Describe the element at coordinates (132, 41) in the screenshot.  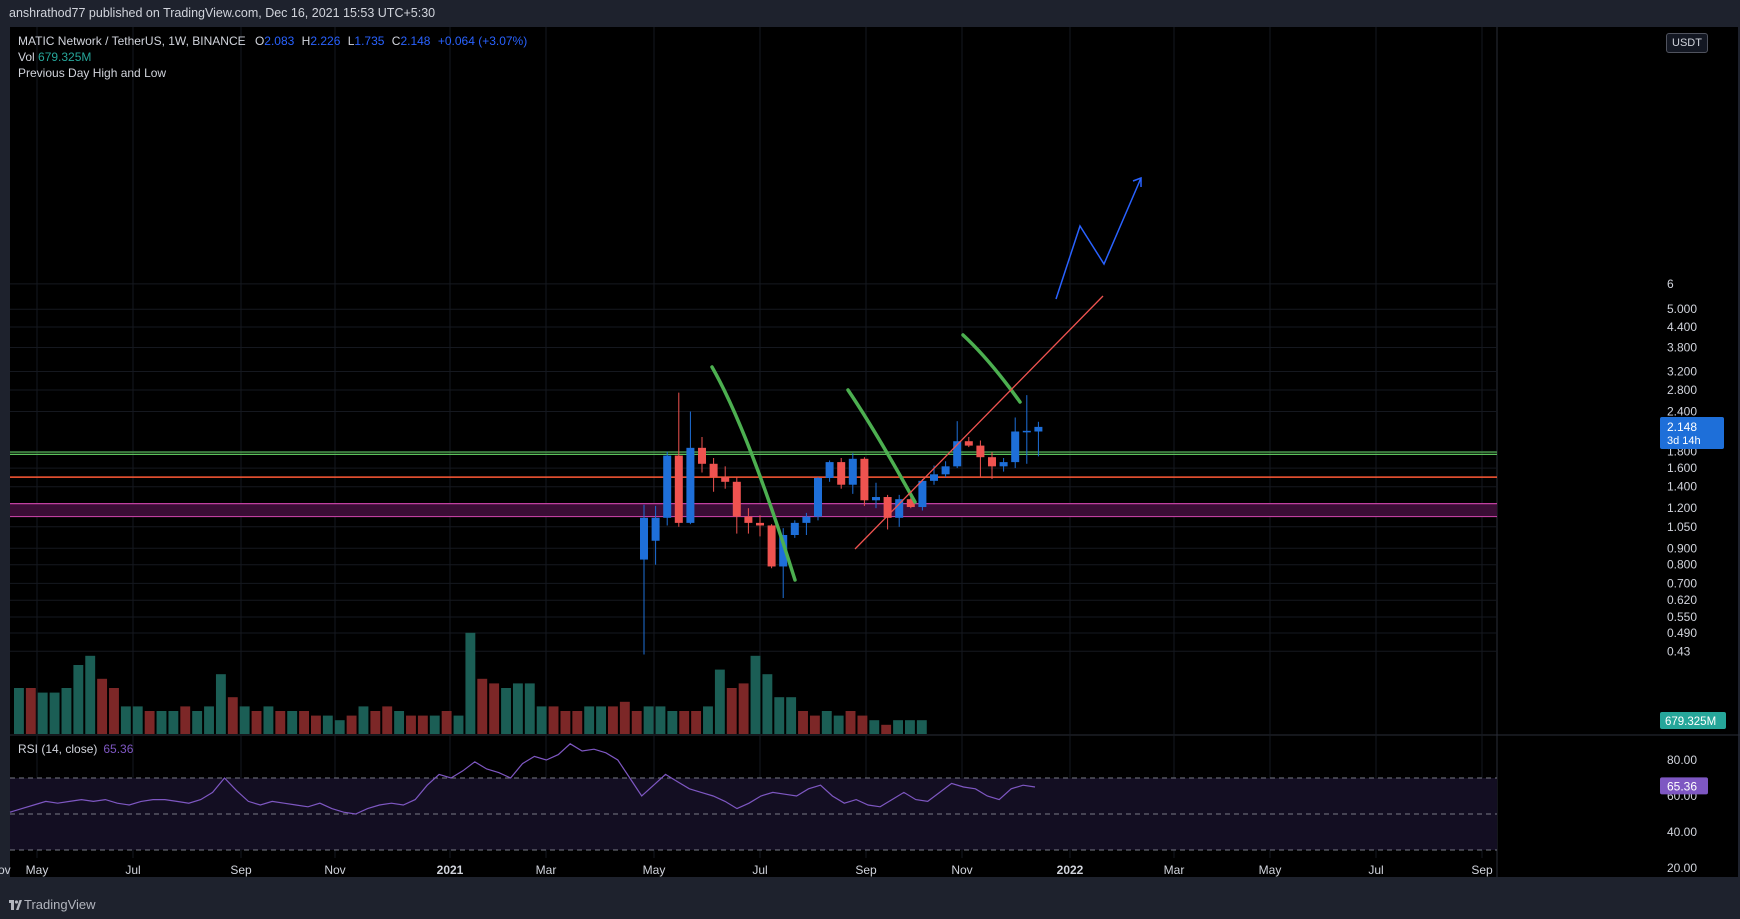
I see `symbol-label: MATIC Network / TetherUS, 1W, BINANCE` at that location.